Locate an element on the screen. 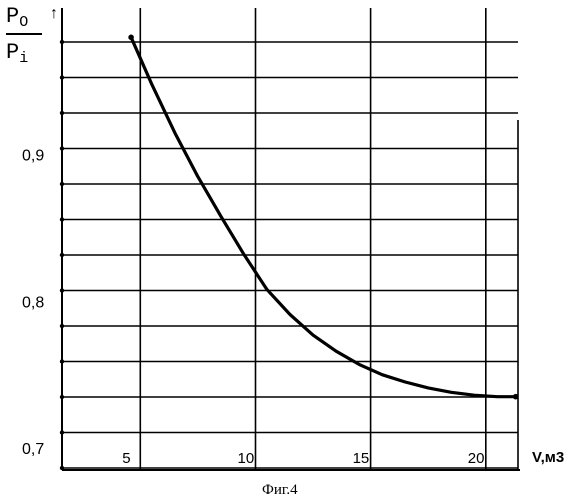  x-tick-label: 15 is located at coordinates (361, 458).